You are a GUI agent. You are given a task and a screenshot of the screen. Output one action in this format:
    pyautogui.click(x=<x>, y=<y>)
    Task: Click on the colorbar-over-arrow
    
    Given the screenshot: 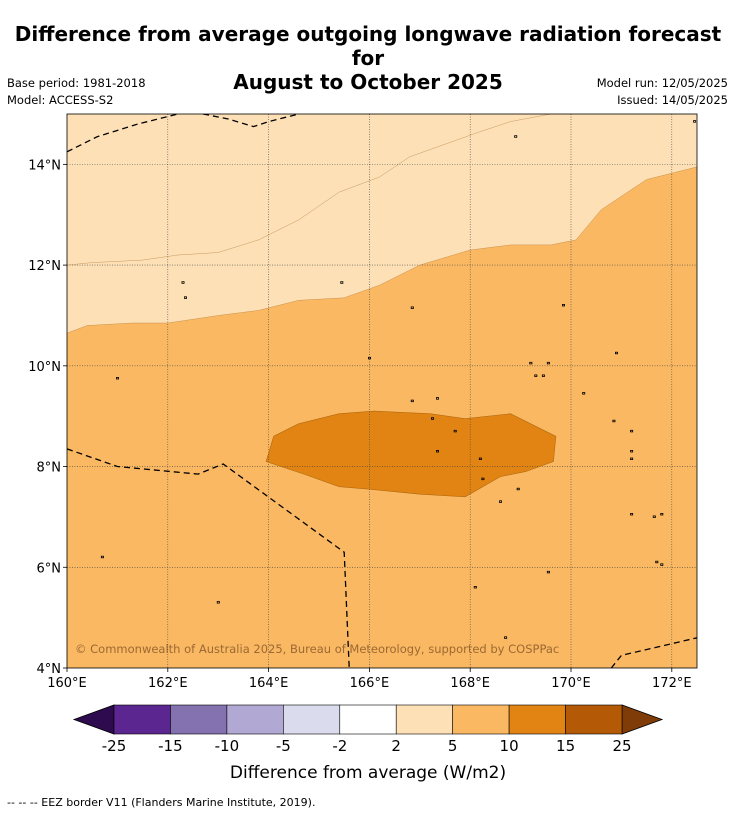 What is the action you would take?
    pyautogui.click(x=642, y=719)
    